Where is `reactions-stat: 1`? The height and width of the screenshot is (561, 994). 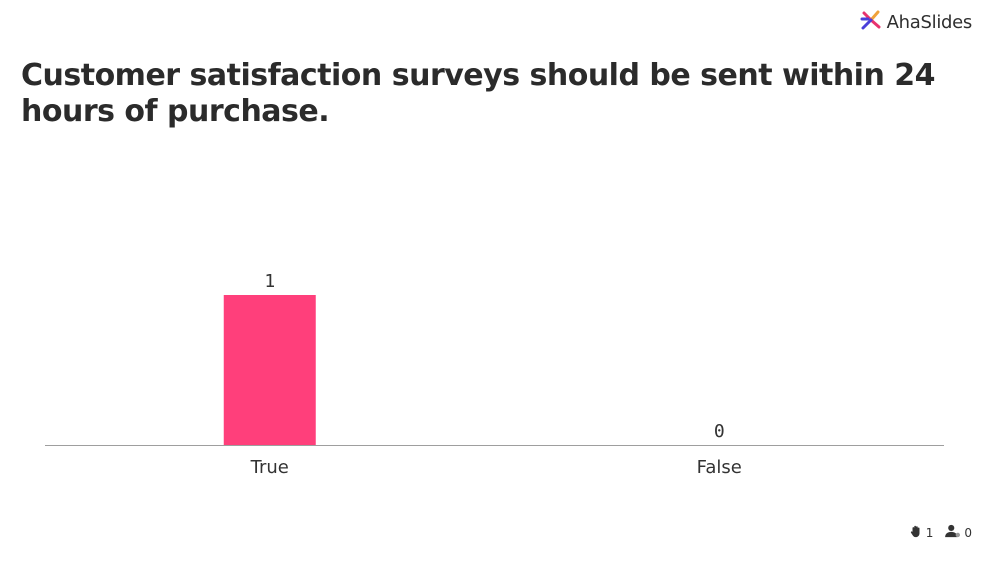
reactions-stat: 1 is located at coordinates (921, 532).